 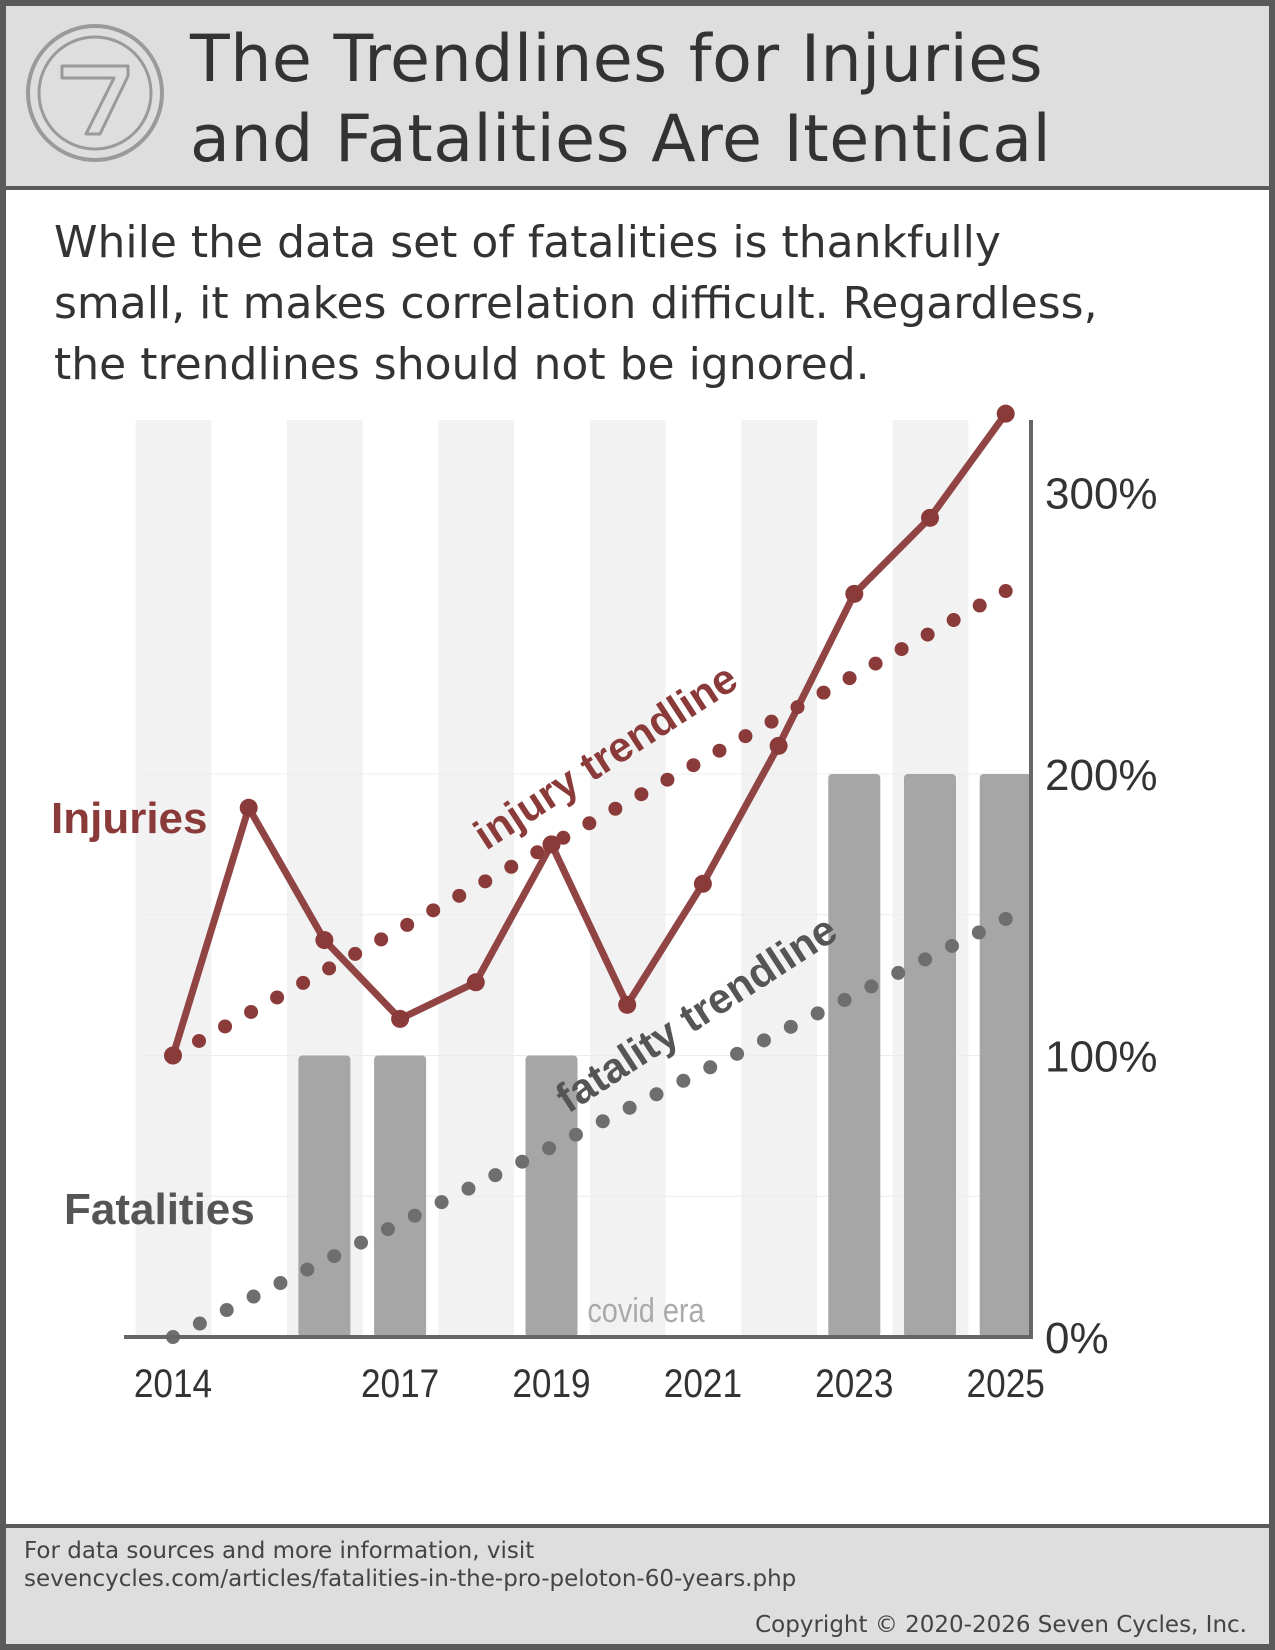 I want to click on title-line-2: and Fatalities Are Itentical, so click(x=621, y=139).